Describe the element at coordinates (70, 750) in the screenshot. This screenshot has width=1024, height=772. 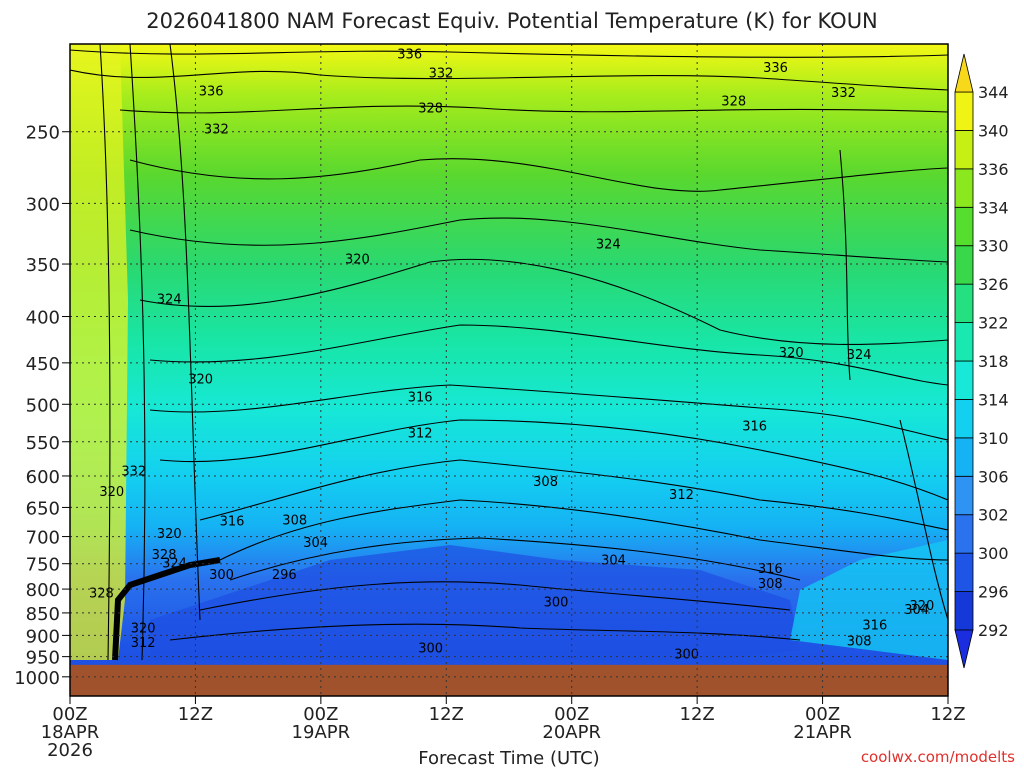
I see `x-tick-label: 2026` at that location.